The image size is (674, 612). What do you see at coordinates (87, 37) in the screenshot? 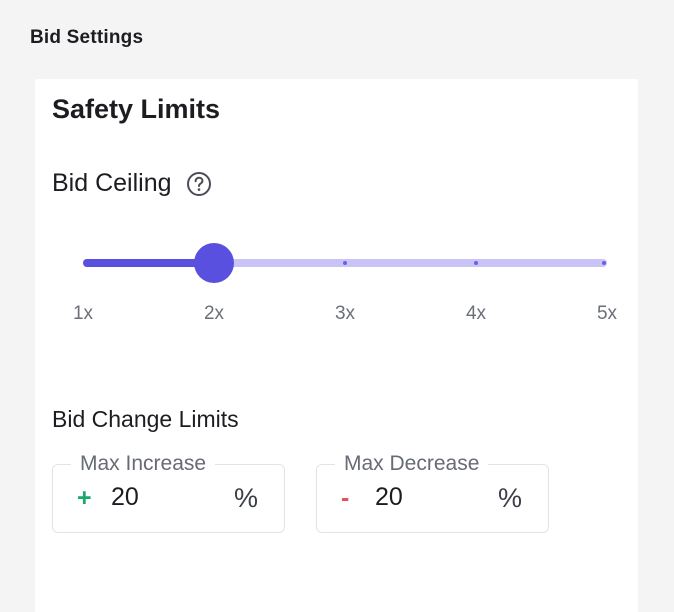
I see `page-title: Bid Settings` at bounding box center [87, 37].